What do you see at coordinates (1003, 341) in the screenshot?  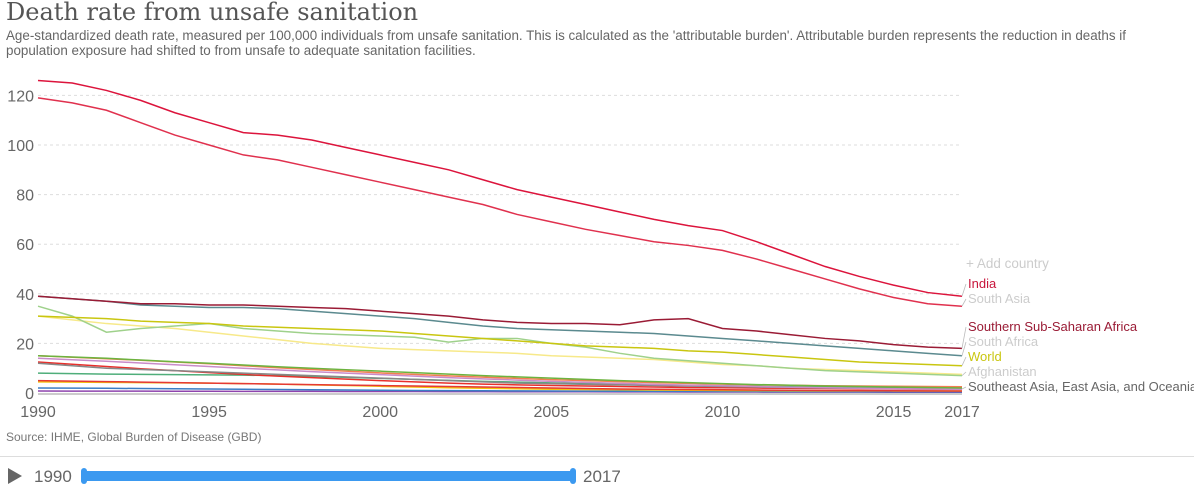 I see `series-label: South Africa` at bounding box center [1003, 341].